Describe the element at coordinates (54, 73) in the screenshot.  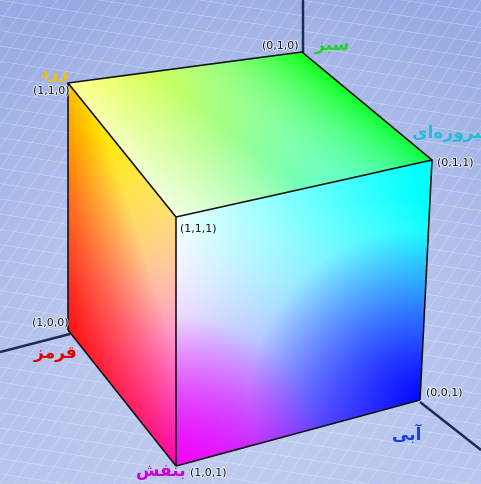
I see `name-yellow: زرد` at that location.